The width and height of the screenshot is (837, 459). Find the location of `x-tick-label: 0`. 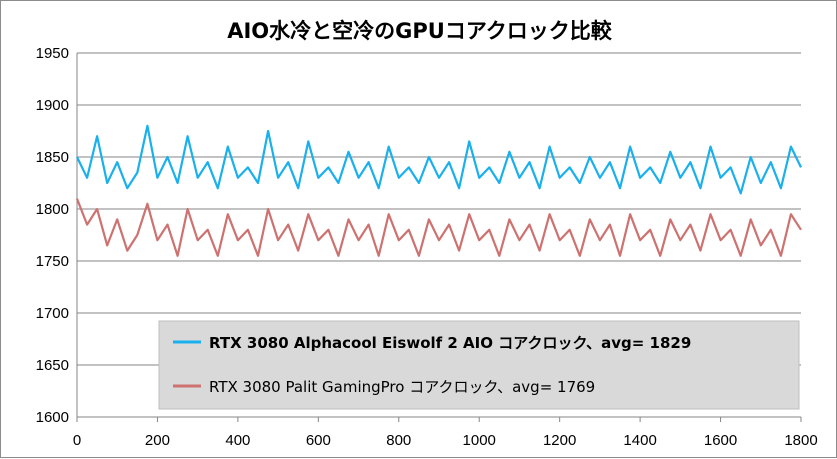

x-tick-label: 0 is located at coordinates (77, 440).